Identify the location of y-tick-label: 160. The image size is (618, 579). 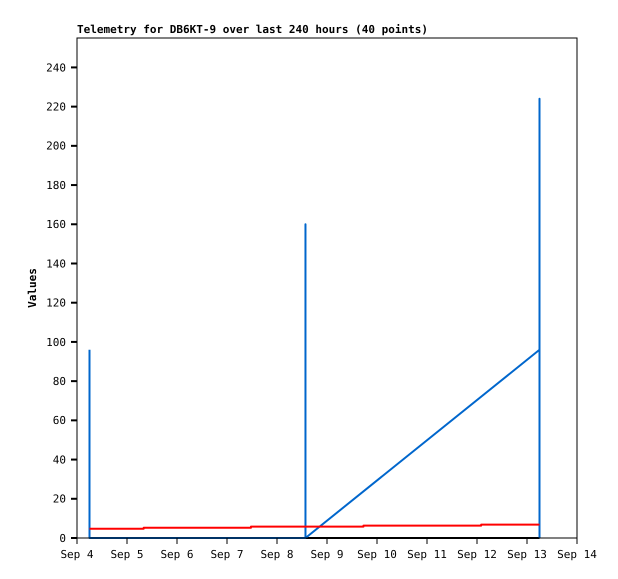
(56, 225).